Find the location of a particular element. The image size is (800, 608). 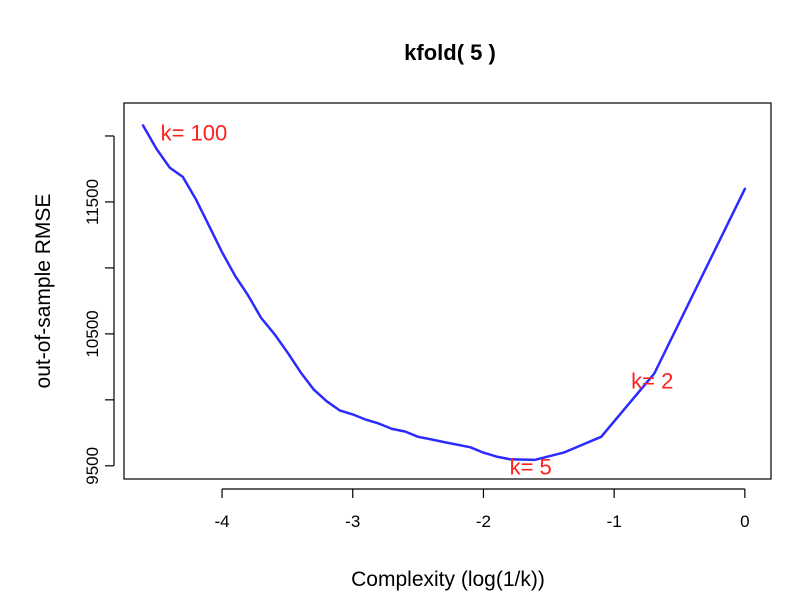

x-tick-label: -4 is located at coordinates (221, 521).